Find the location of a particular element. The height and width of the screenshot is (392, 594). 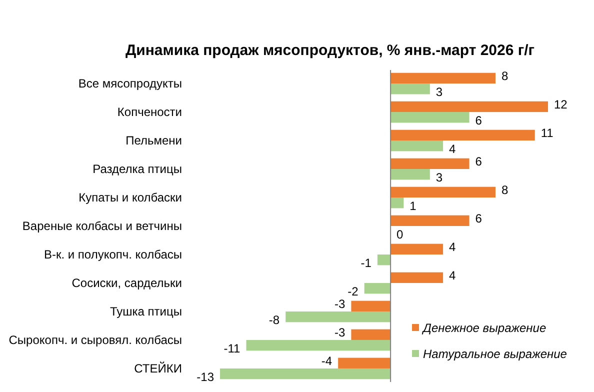

data-label: -13 is located at coordinates (205, 377).